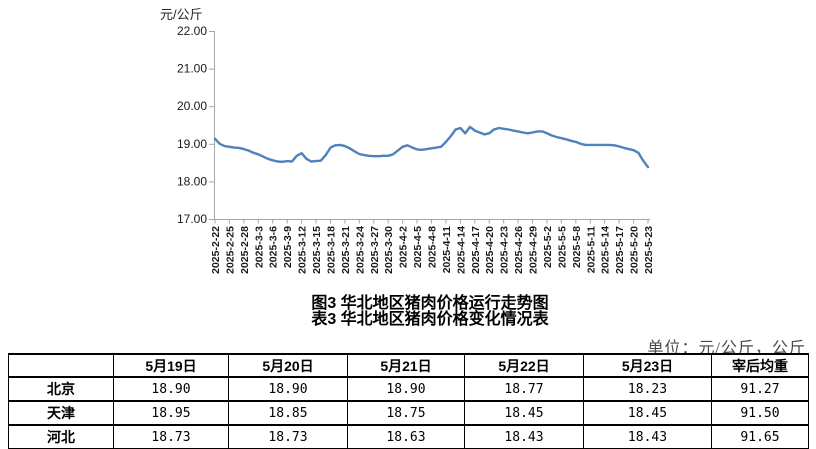 Image resolution: width=816 pixels, height=449 pixels. Describe the element at coordinates (274, 247) in the screenshot. I see `x-tick-label: 2025-3-6` at that location.